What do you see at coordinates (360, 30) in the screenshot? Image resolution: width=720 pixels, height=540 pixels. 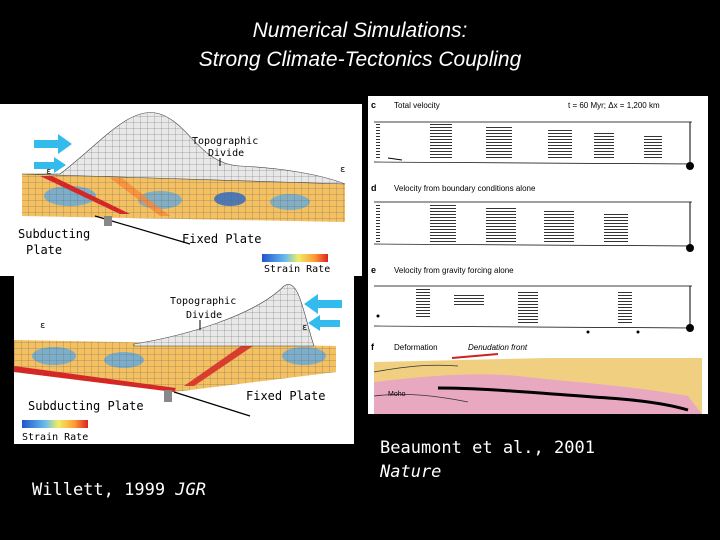 I see `title-line-1: Numerical Simulations:` at bounding box center [360, 30].